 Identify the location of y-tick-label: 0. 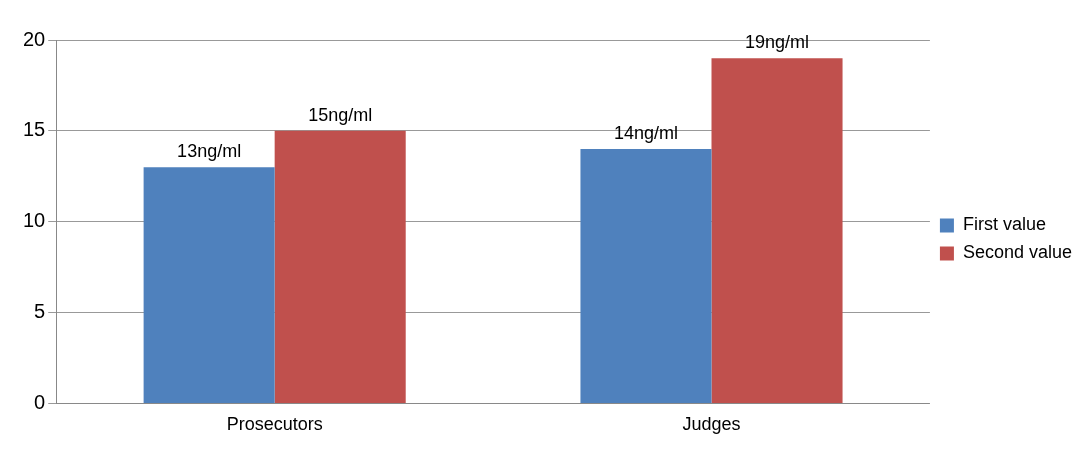
(40, 401).